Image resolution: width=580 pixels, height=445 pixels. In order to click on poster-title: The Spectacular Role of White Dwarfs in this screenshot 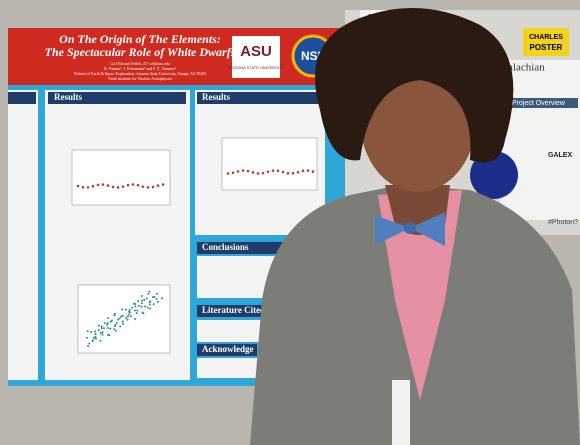, I will do `click(140, 52)`.